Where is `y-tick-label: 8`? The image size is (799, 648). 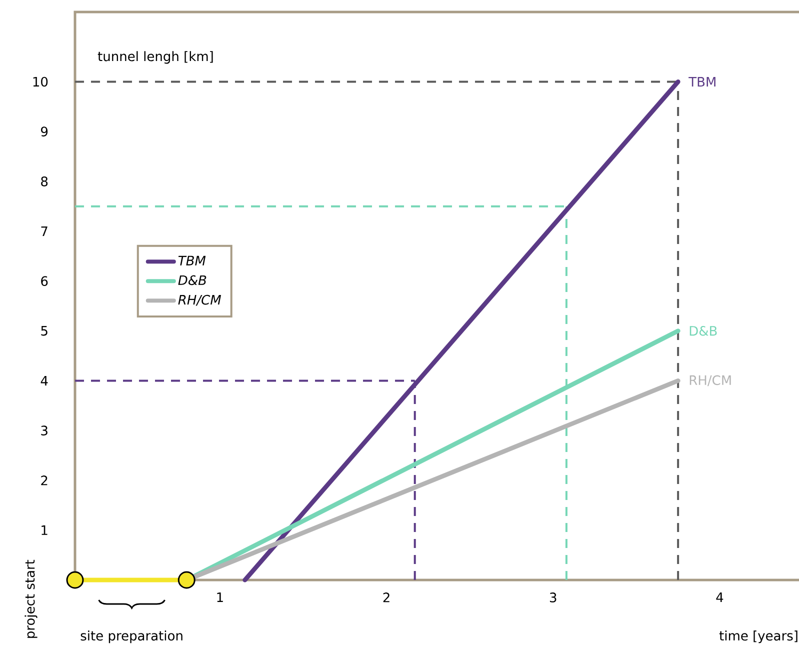 y-tick-label: 8 is located at coordinates (44, 181).